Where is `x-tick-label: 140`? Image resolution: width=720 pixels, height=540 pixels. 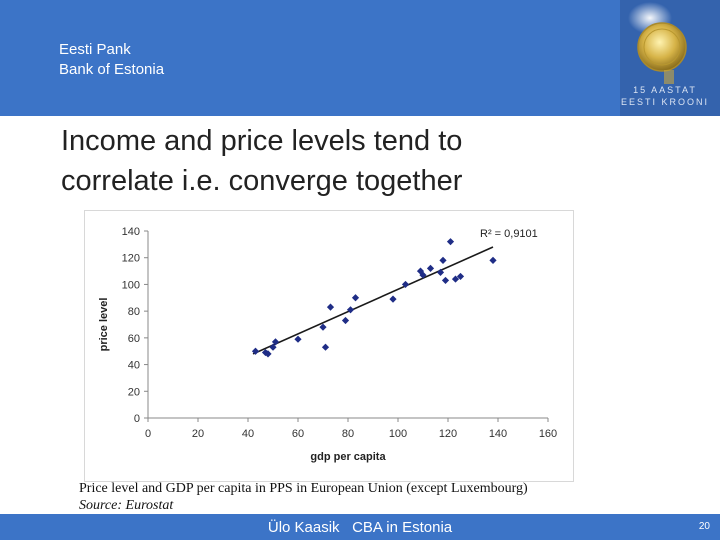
x-tick-label: 140 is located at coordinates (498, 434).